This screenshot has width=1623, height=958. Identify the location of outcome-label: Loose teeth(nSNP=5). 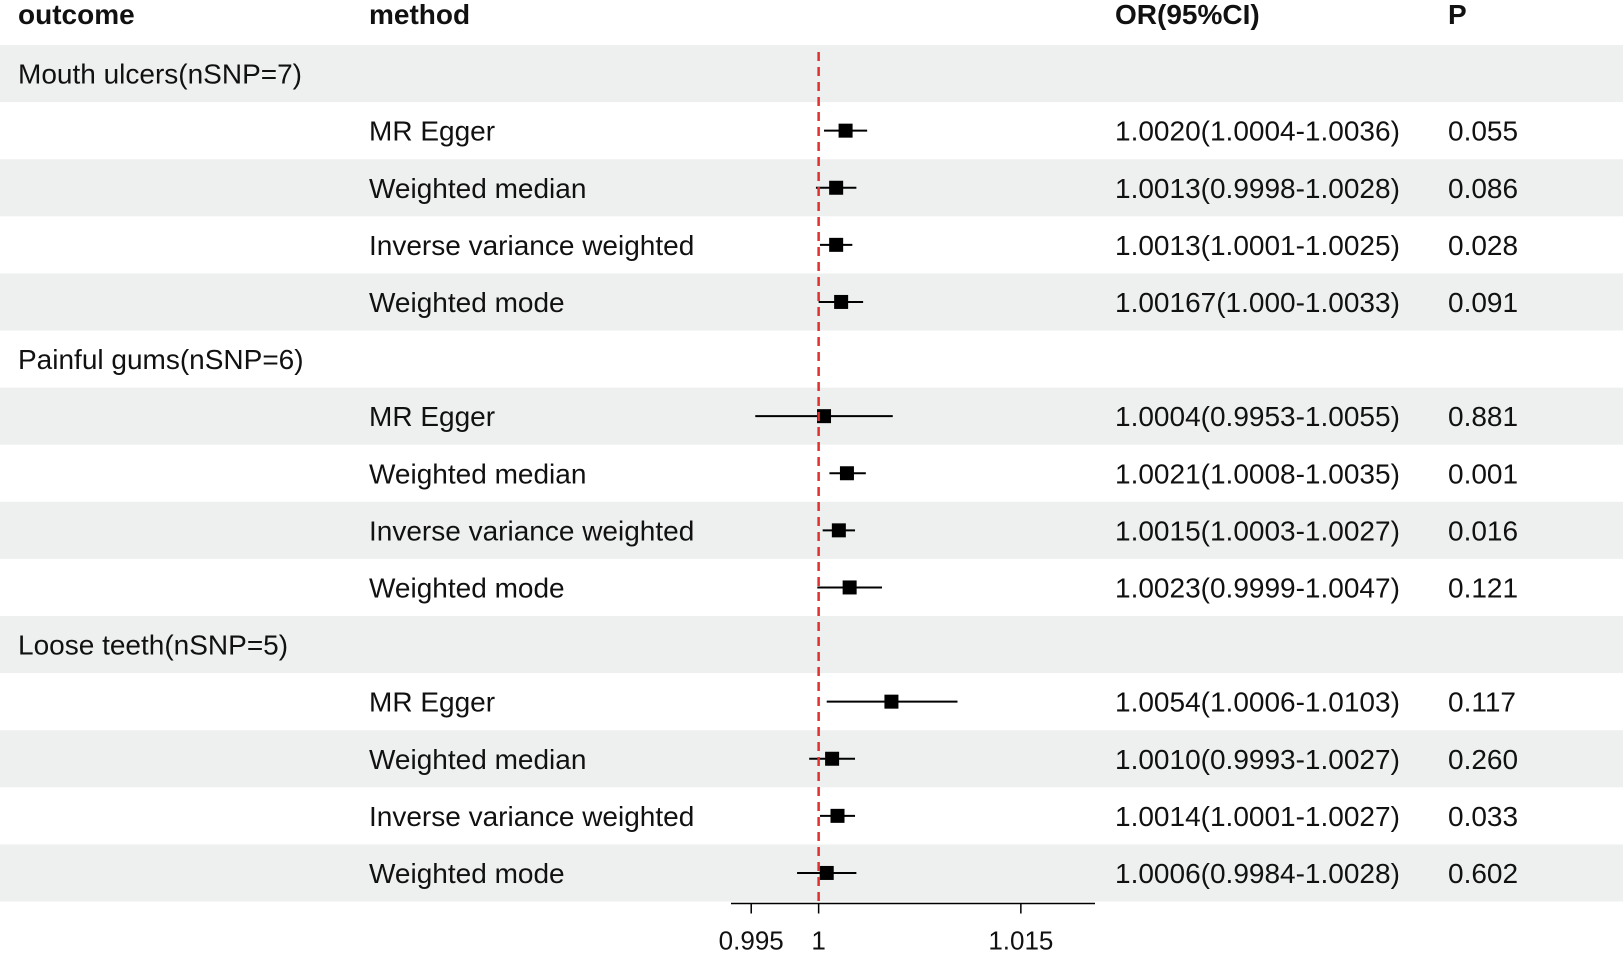
(153, 645).